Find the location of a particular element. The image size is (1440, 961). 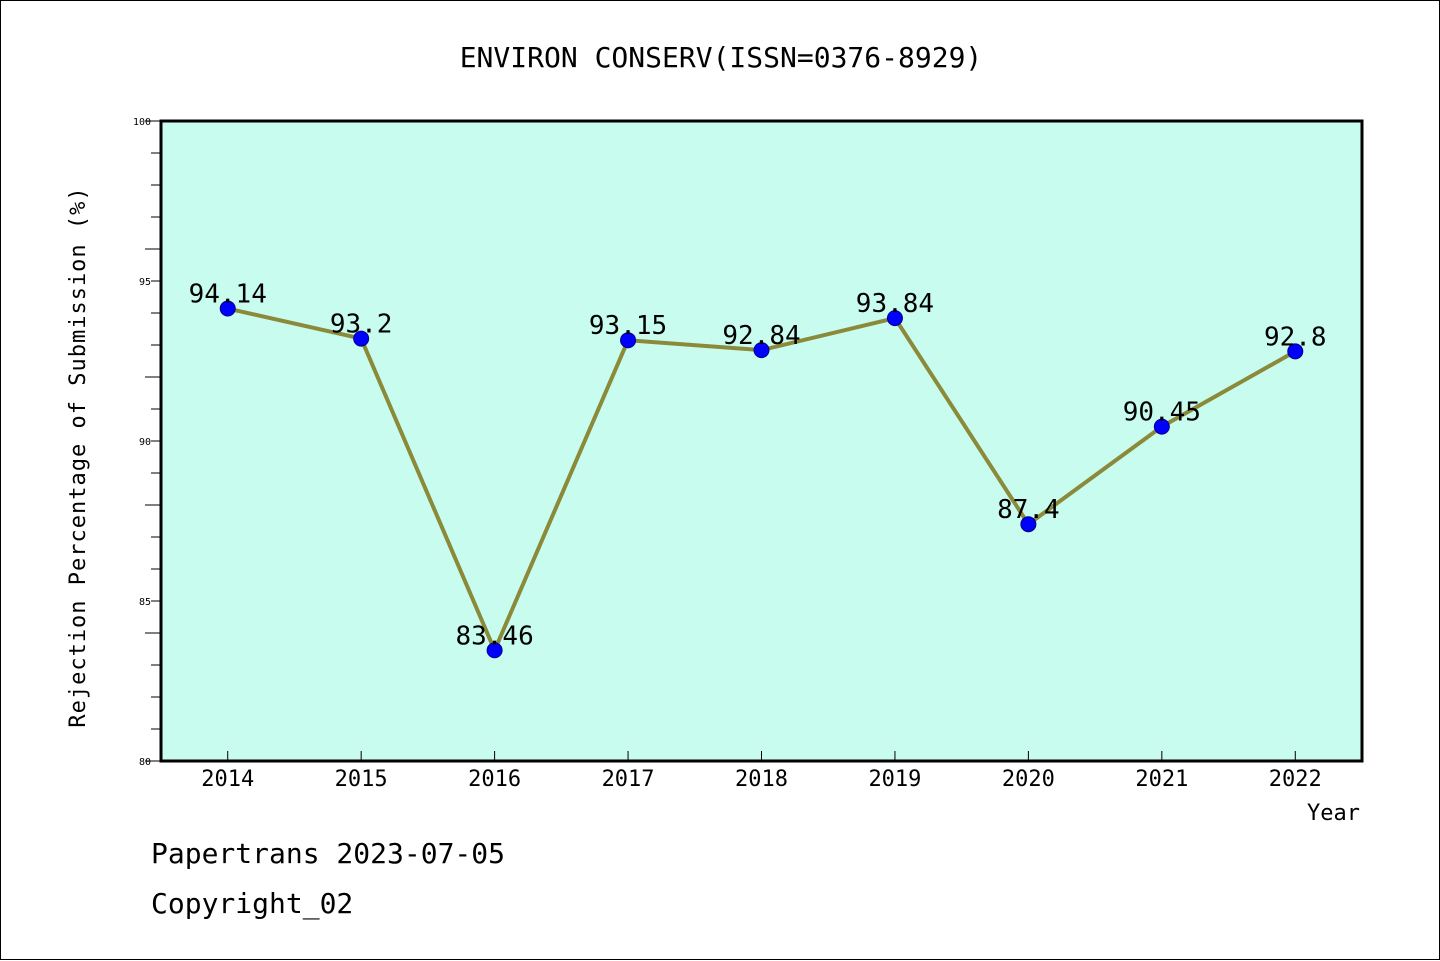

y-tick-label: 95 is located at coordinates (145, 282).